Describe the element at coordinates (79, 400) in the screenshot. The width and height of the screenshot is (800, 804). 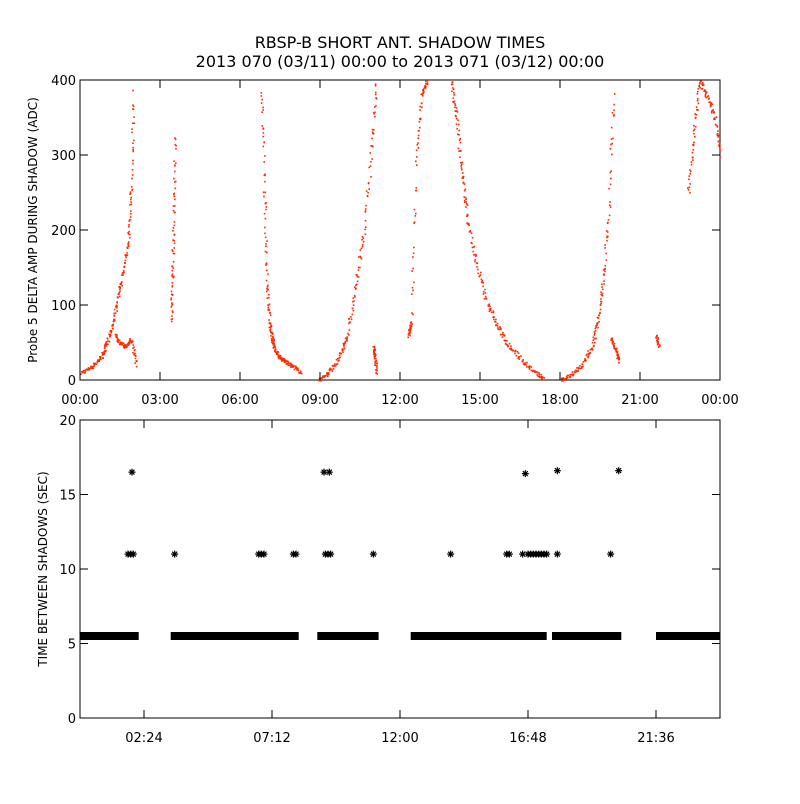
I see `x-tick-label: 00:00` at that location.